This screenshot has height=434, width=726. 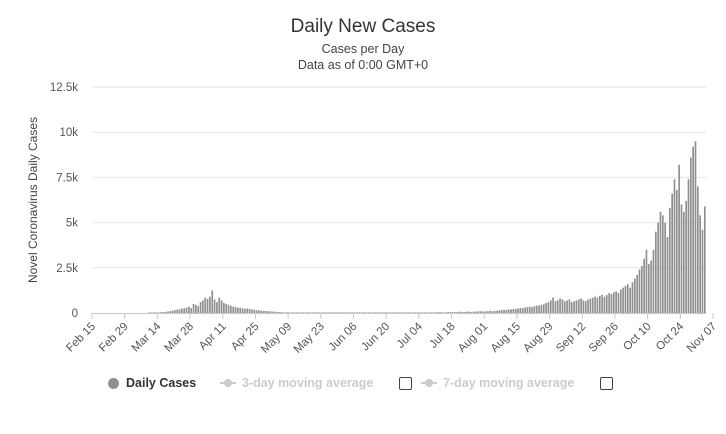 I want to click on legend-item-7-day-average: 7-day moving average, so click(x=497, y=383).